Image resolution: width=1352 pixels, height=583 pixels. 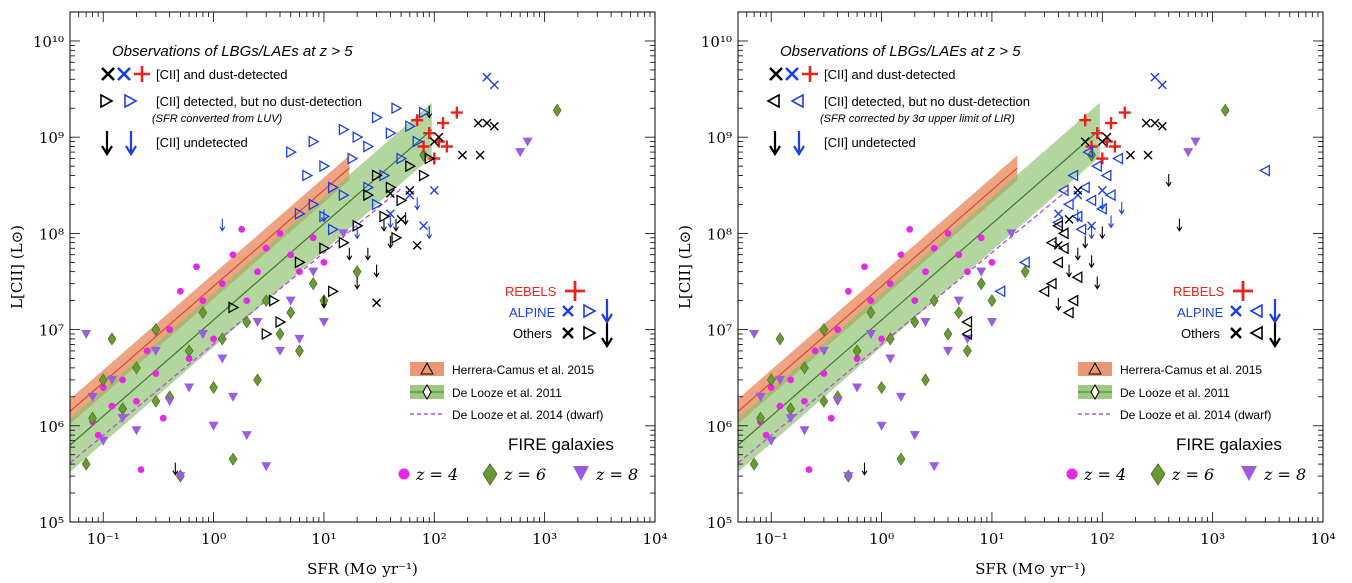 What do you see at coordinates (1102, 204) in the screenshot?
I see `alpine-arrow-down-point` at bounding box center [1102, 204].